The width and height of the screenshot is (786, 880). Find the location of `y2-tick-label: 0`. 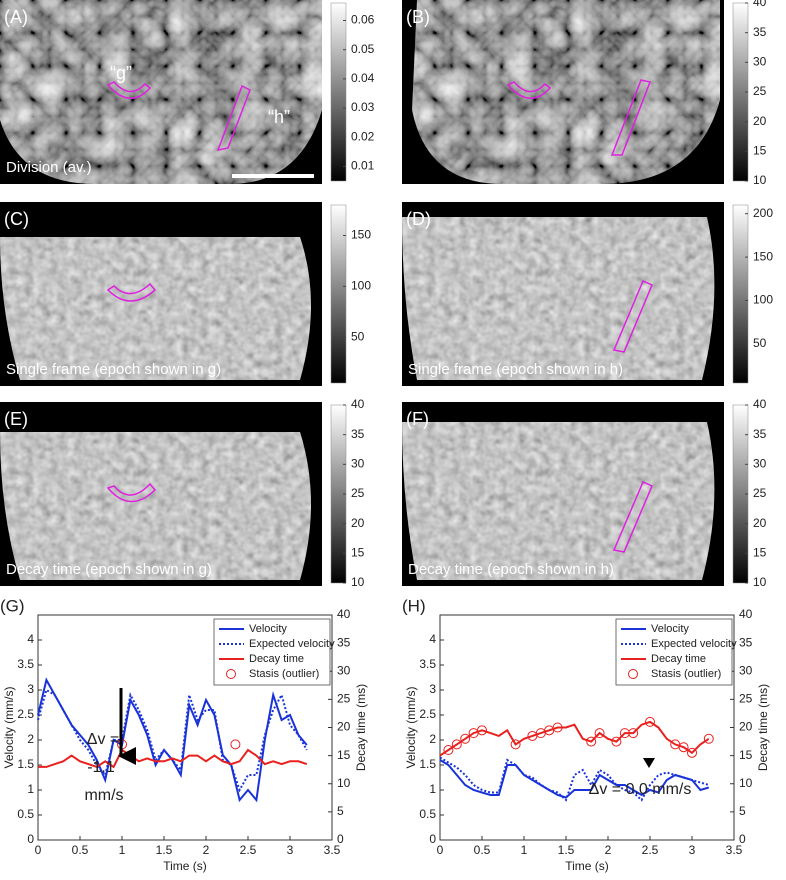

y2-tick-label: 0 is located at coordinates (742, 839).